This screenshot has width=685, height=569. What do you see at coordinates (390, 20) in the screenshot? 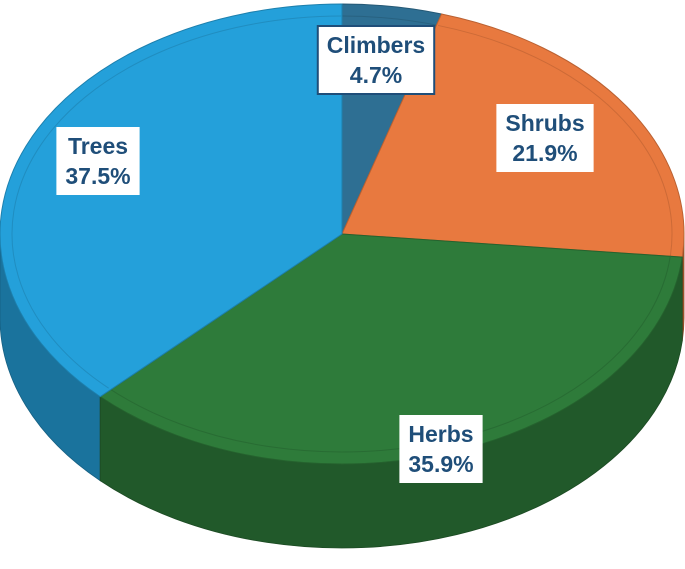
I see `pie-slice-rim-climbers` at bounding box center [390, 20].